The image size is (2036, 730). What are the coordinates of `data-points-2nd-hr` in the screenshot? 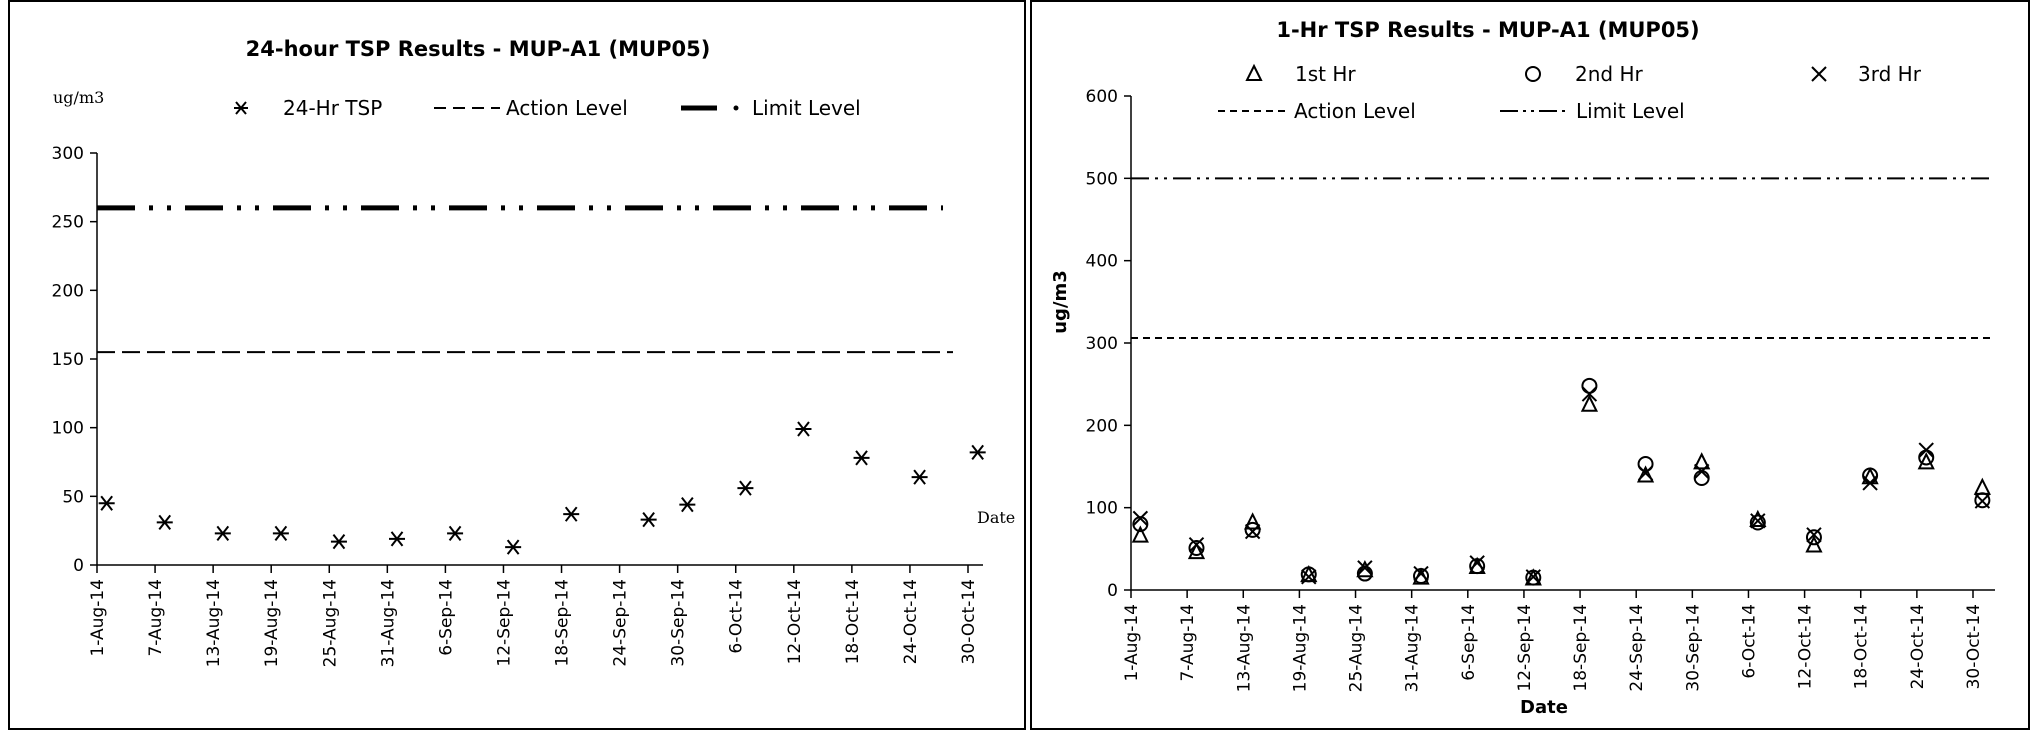 It's located at (1561, 481).